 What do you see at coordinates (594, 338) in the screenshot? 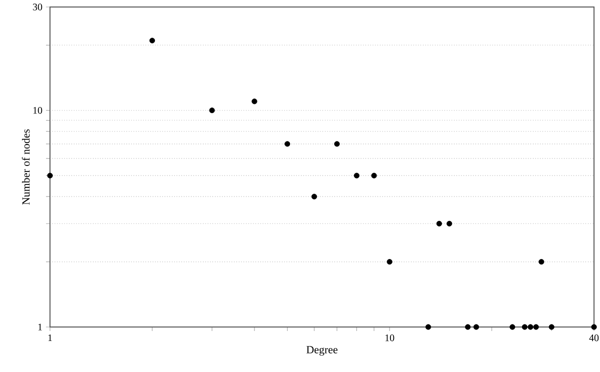
I see `x-tick-label: 40` at bounding box center [594, 338].